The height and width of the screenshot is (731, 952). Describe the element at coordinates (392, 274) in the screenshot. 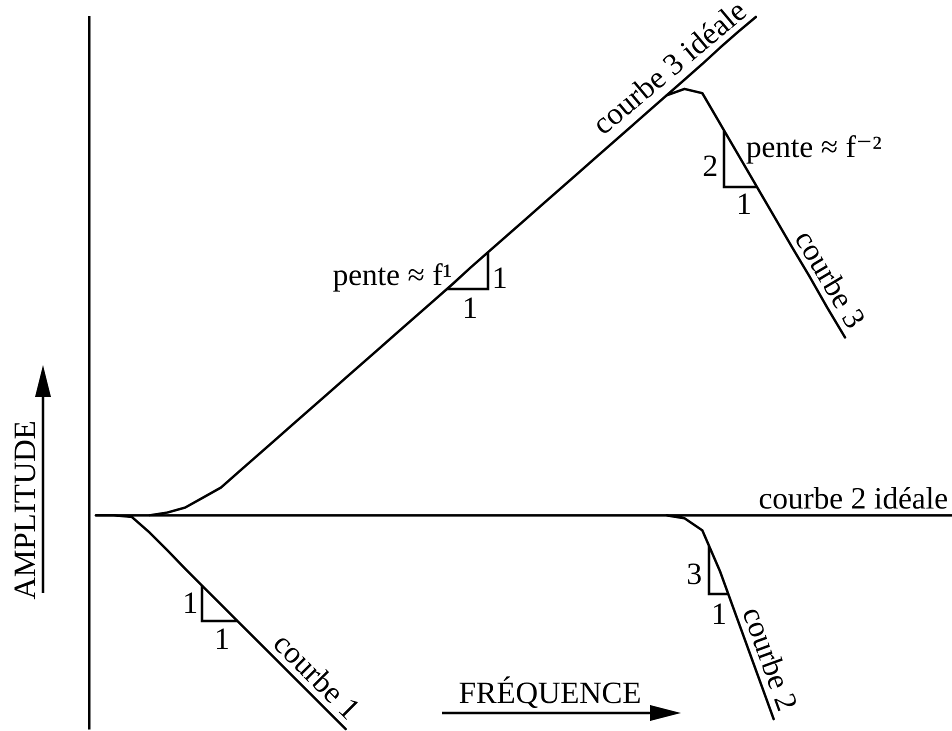

I see `annotation: pente ≈ f¹` at that location.